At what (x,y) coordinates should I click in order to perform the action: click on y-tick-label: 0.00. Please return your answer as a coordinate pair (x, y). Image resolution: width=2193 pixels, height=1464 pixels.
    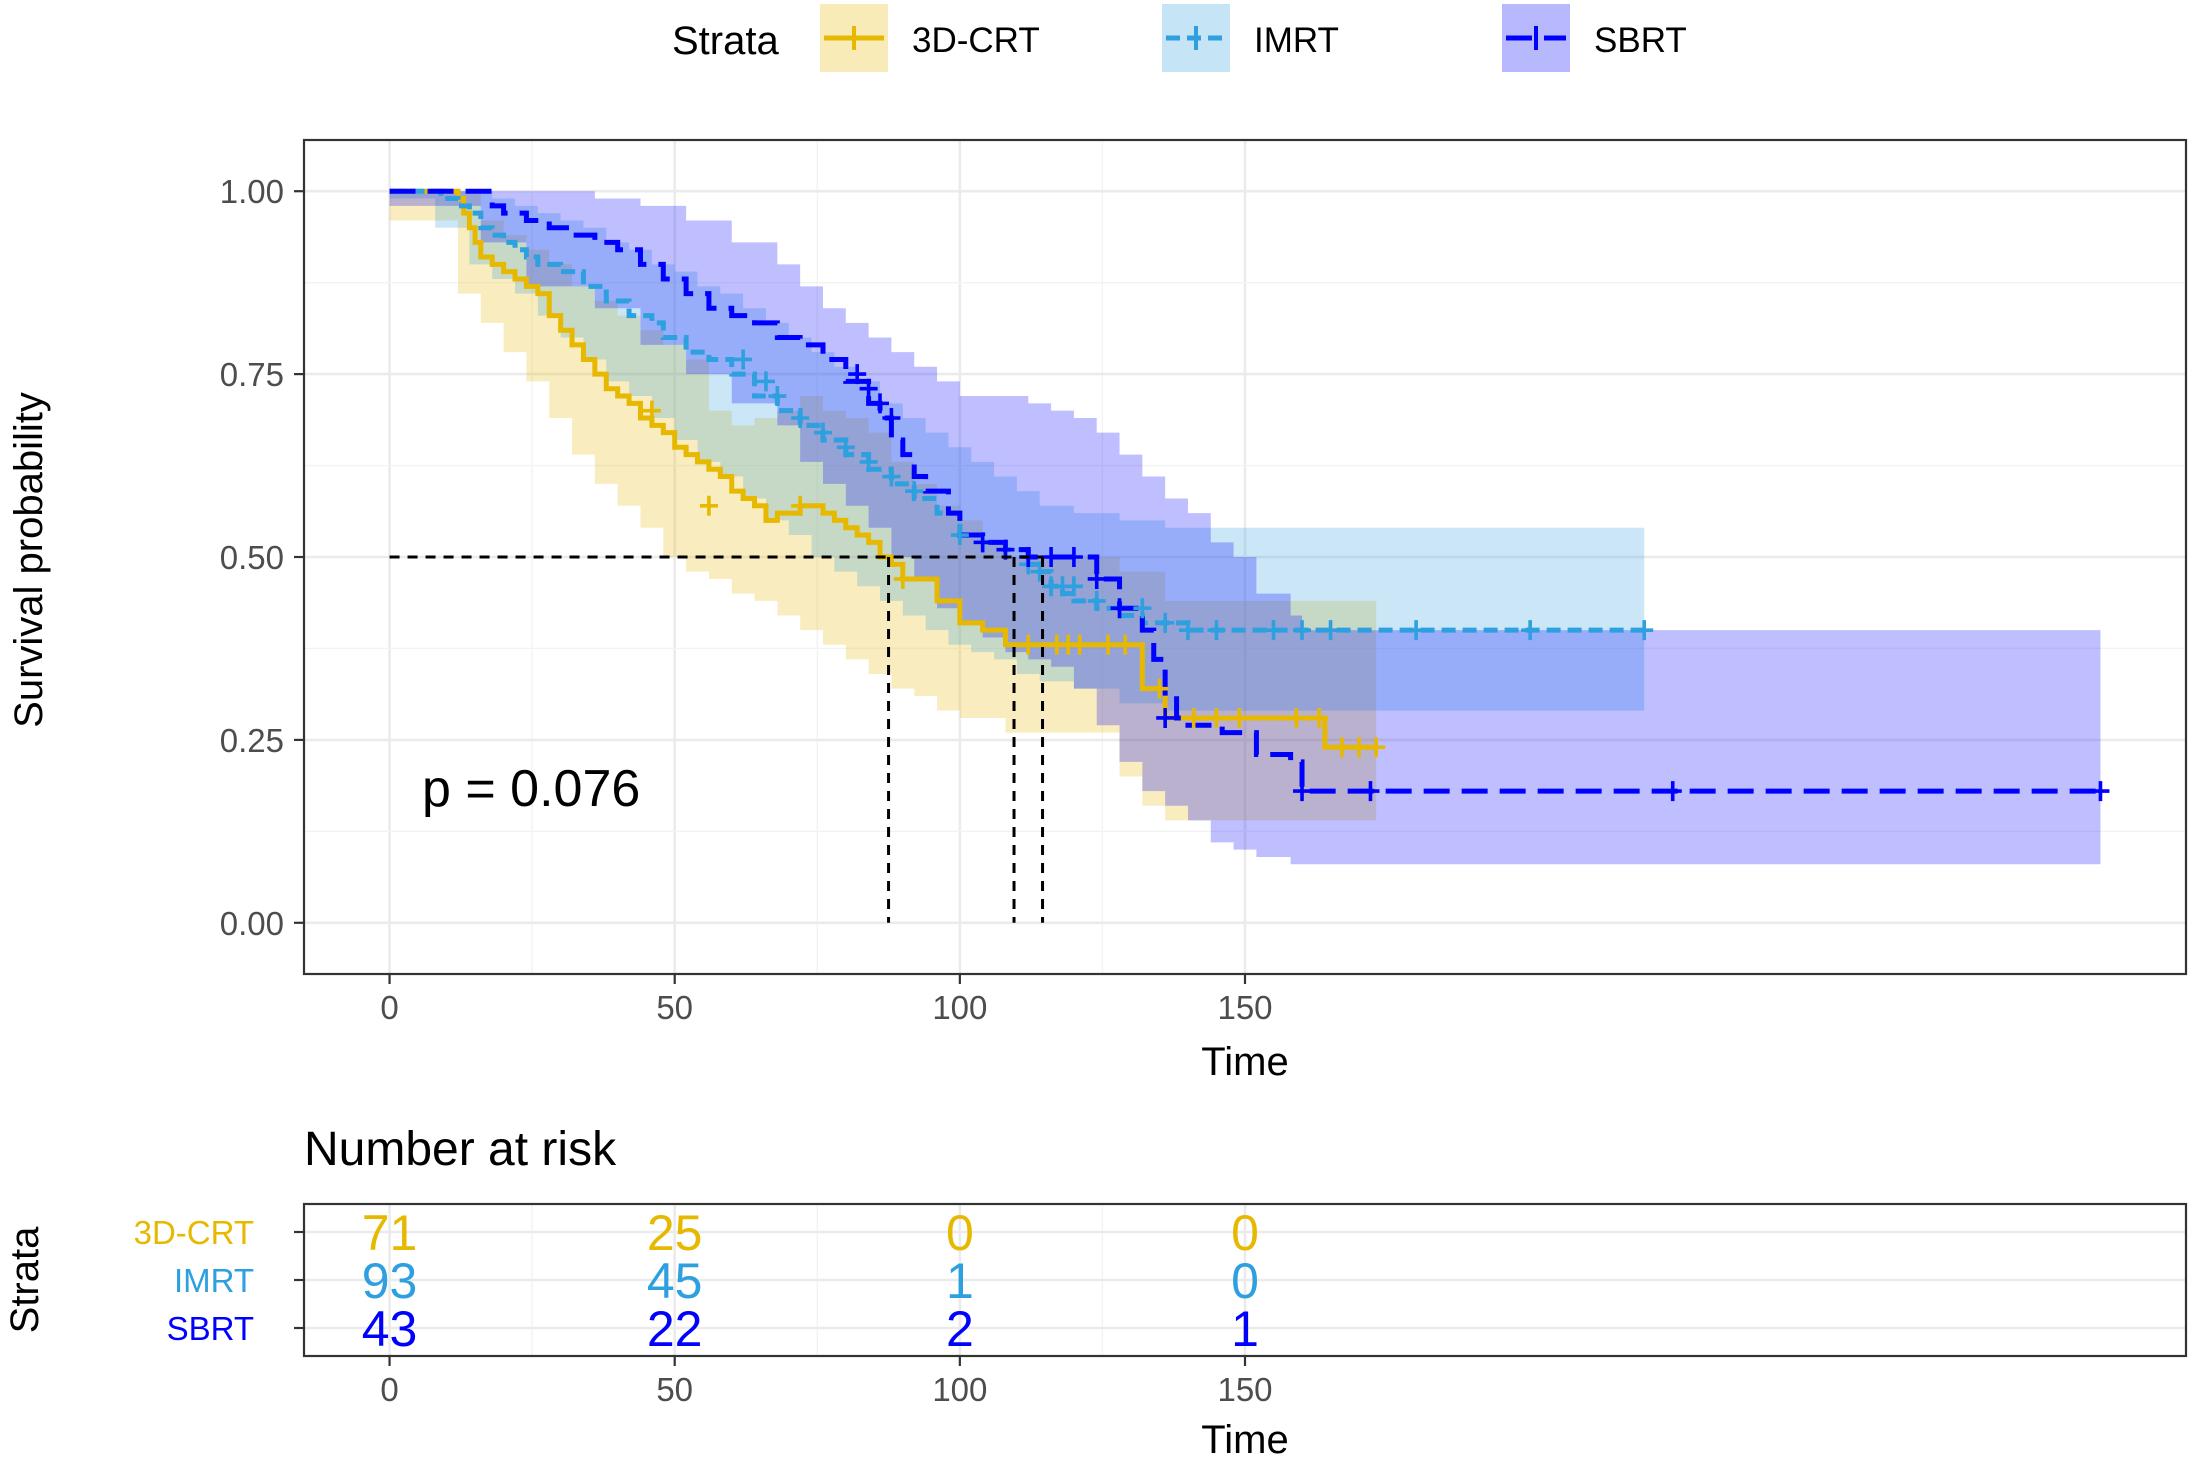
    Looking at the image, I should click on (252, 923).